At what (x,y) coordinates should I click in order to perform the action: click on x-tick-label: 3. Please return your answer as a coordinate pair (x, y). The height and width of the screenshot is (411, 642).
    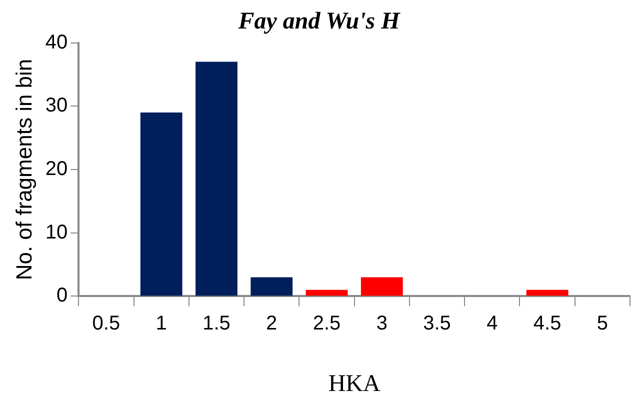
    Looking at the image, I should click on (382, 323).